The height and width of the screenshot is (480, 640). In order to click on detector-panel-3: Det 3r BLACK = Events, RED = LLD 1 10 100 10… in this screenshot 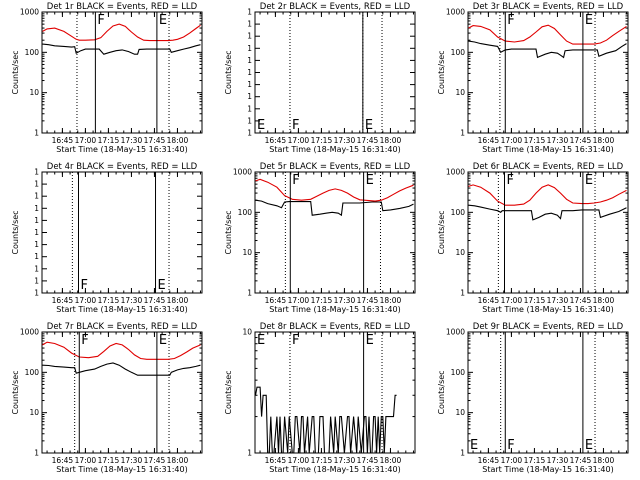, I will do `click(533, 78)`.